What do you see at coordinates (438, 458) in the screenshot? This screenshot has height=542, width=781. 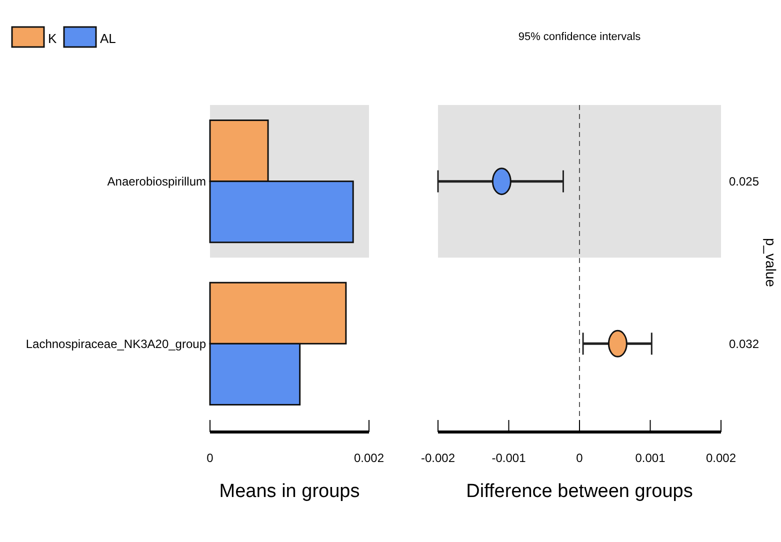 I see `x-tick-label: -0.002` at bounding box center [438, 458].